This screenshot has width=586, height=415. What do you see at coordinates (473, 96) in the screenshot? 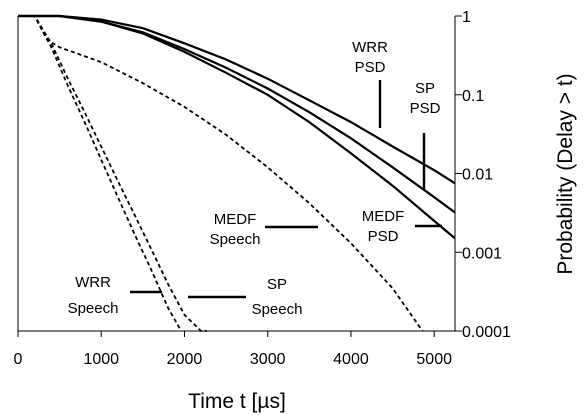
I see `y-tick-label: 0.1` at bounding box center [473, 96].